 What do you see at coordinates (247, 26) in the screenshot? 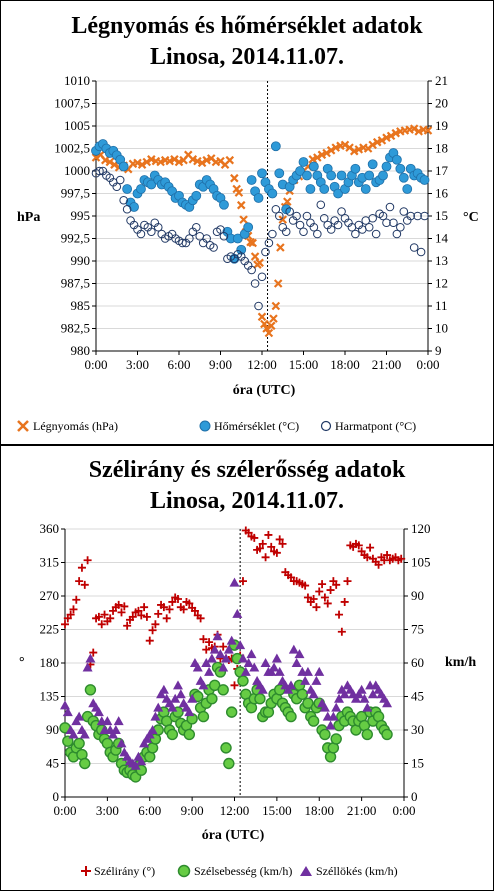
I see `chart-title-line1: Légnyomás és hőmérséklet adatok` at bounding box center [247, 26].